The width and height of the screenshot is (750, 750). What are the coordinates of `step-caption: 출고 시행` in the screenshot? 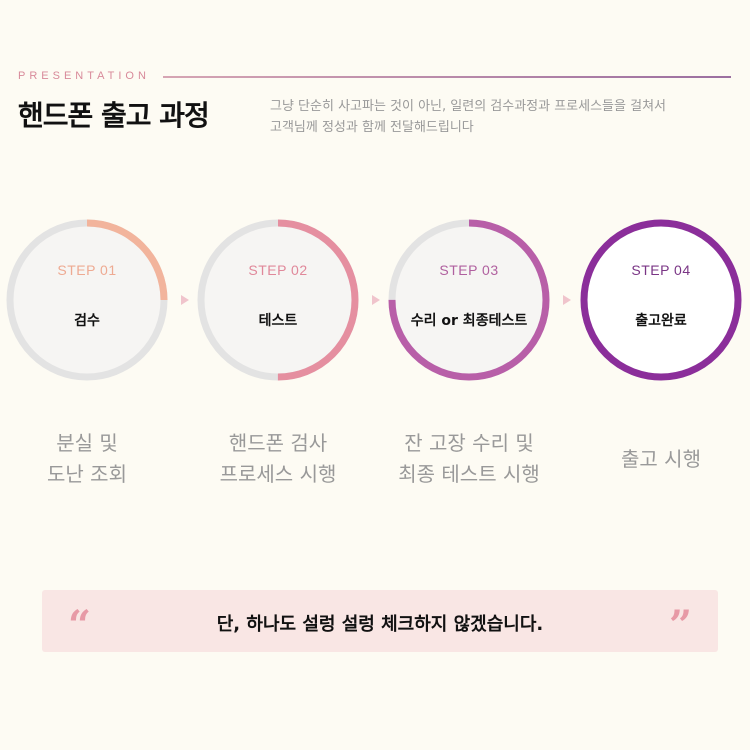 It's located at (658, 459).